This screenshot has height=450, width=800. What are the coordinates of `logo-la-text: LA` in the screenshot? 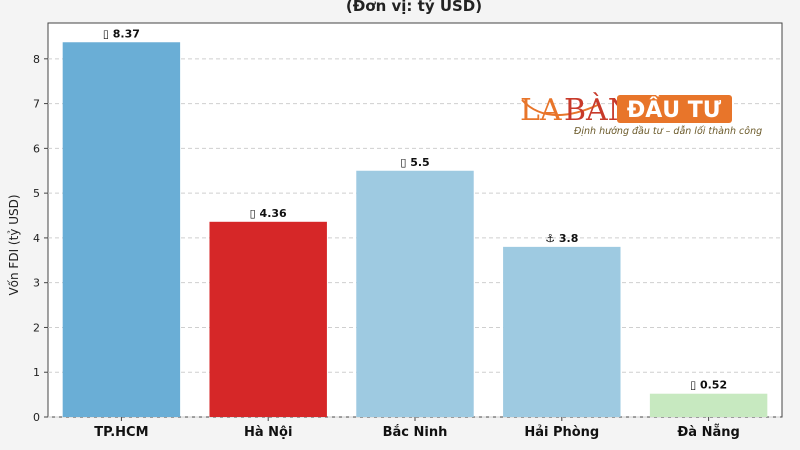 It's located at (541, 110).